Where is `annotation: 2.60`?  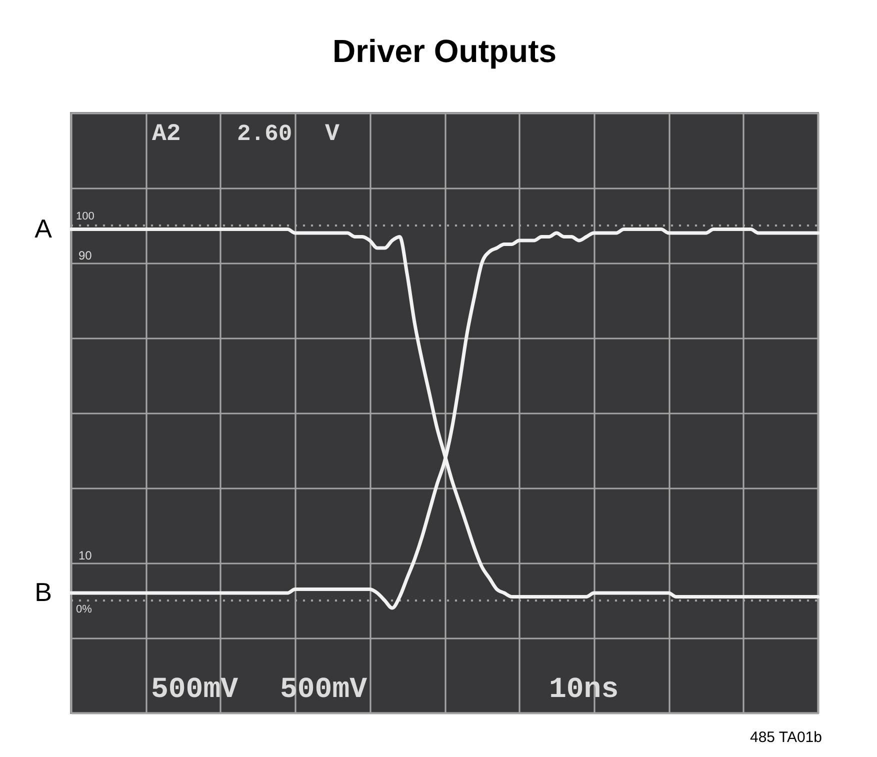
annotation: 2.60 is located at coordinates (264, 134).